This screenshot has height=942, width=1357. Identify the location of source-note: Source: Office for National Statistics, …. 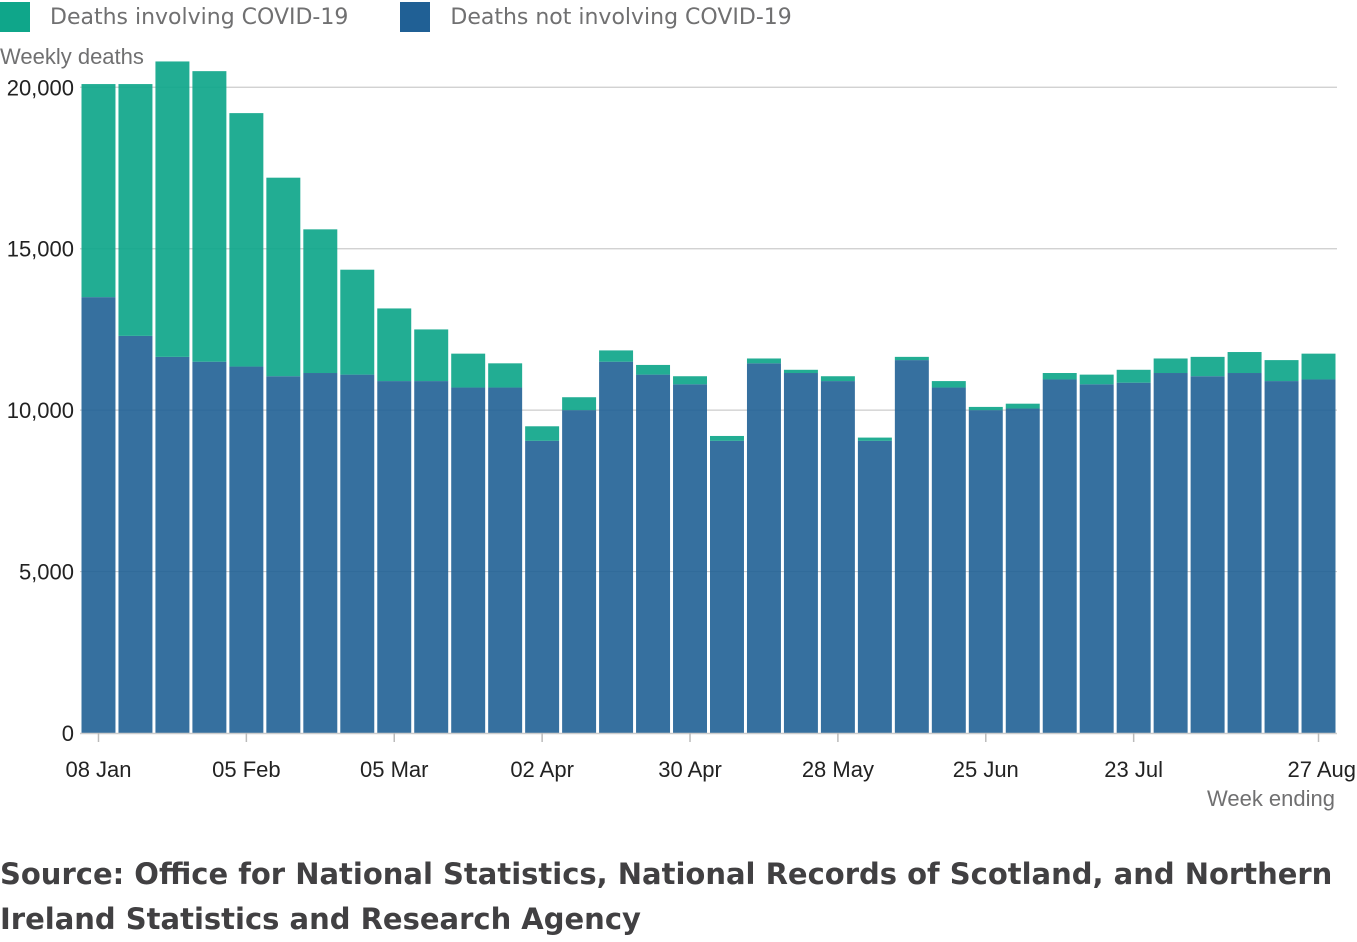
(666, 896).